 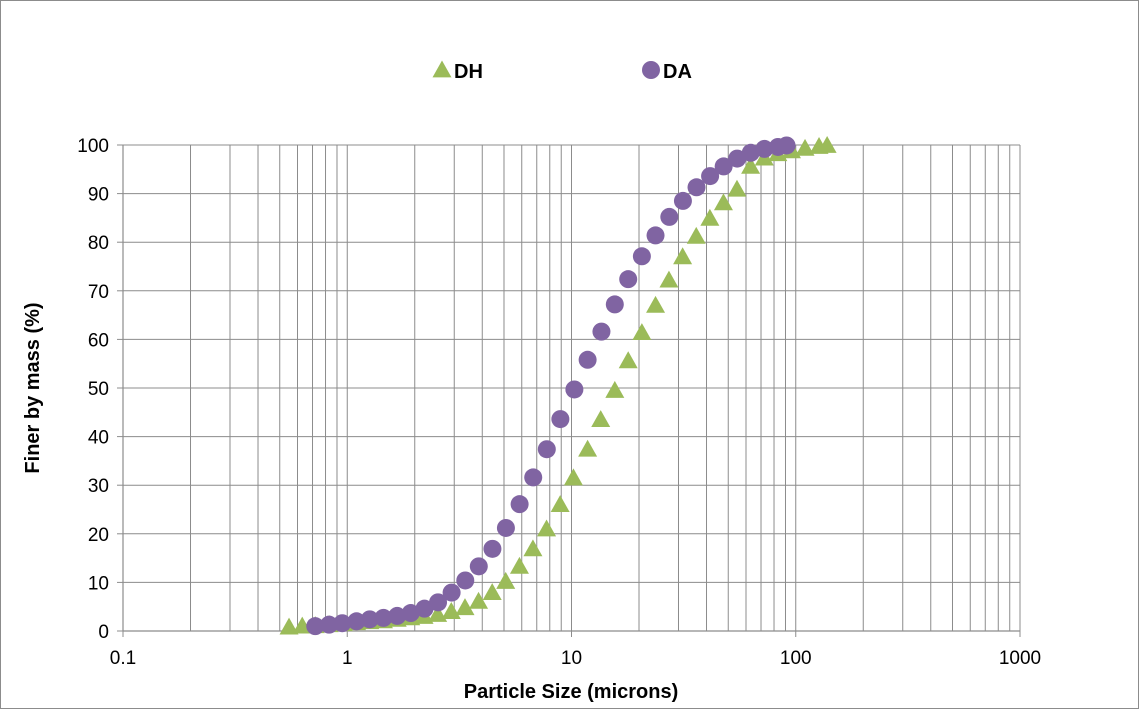 I want to click on y-tick-label: 10, so click(x=98, y=583).